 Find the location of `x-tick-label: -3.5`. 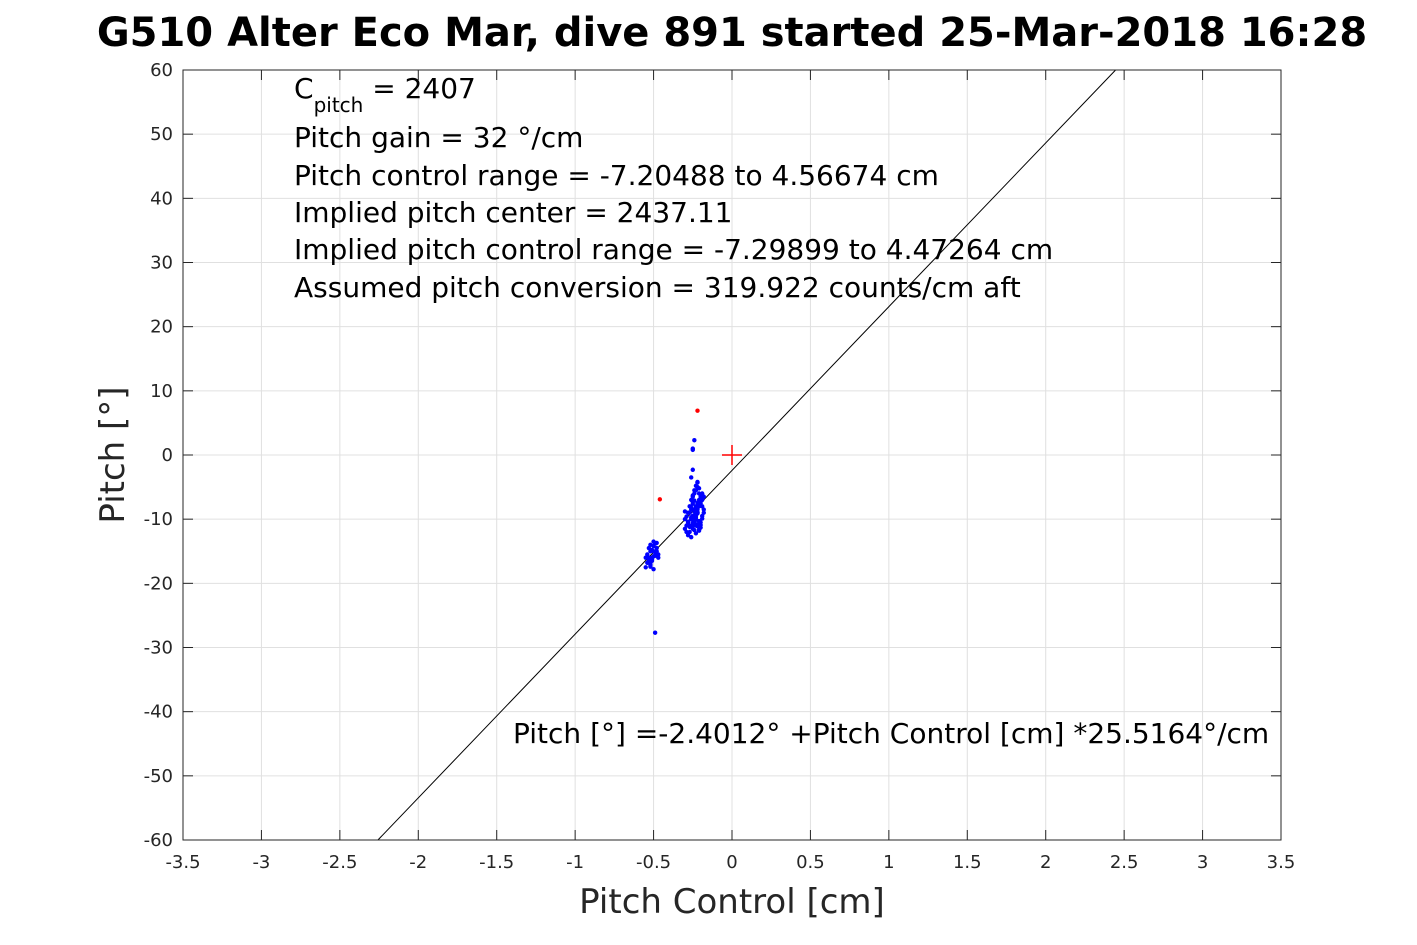

x-tick-label: -3.5 is located at coordinates (182, 862).